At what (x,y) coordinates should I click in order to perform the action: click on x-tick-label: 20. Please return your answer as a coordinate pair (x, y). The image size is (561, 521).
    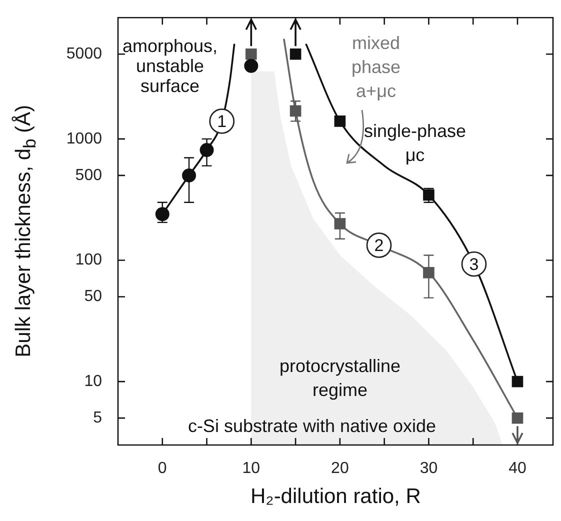
    Looking at the image, I should click on (340, 469).